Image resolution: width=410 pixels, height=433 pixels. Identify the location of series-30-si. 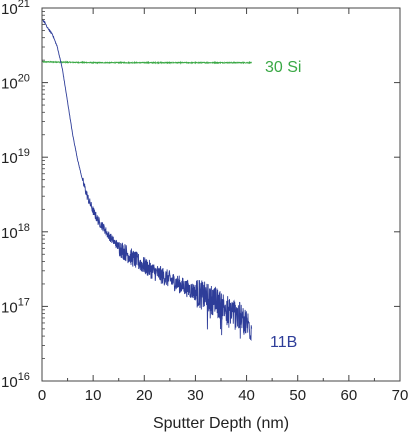
(146, 62).